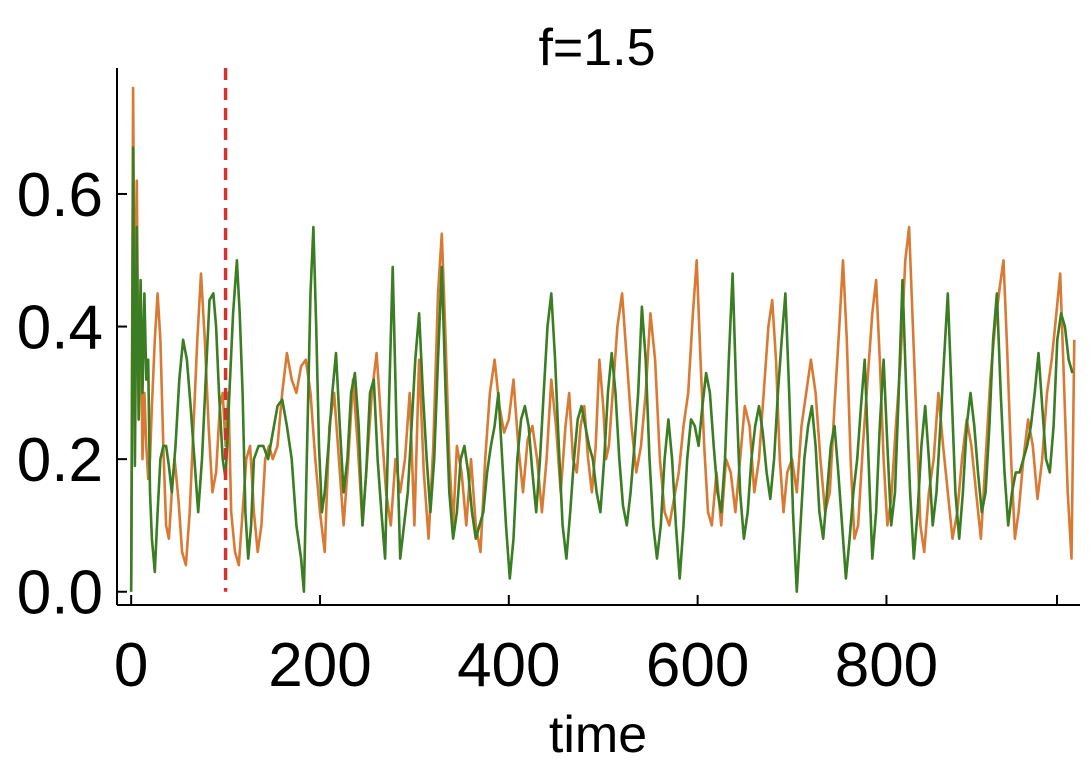 The image size is (1092, 770). Describe the element at coordinates (60, 195) in the screenshot. I see `y-tick-label: 0.6` at that location.